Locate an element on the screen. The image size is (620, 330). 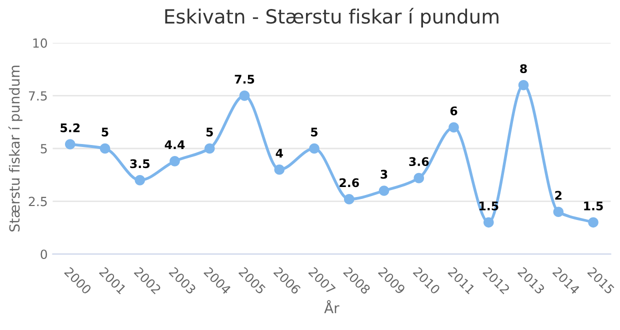
data-label: 8 is located at coordinates (523, 69).